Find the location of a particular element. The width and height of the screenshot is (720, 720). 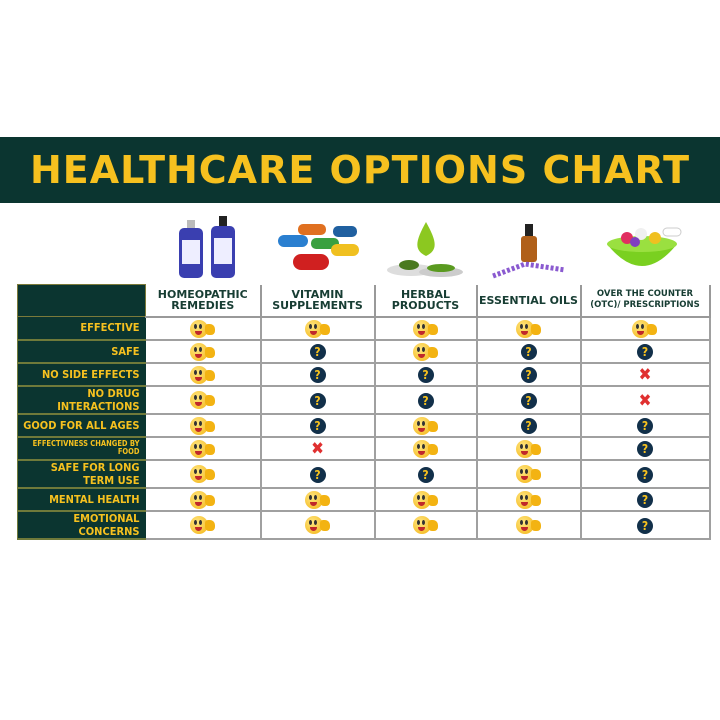

vitamin-capsules-image is located at coordinates (318, 245).